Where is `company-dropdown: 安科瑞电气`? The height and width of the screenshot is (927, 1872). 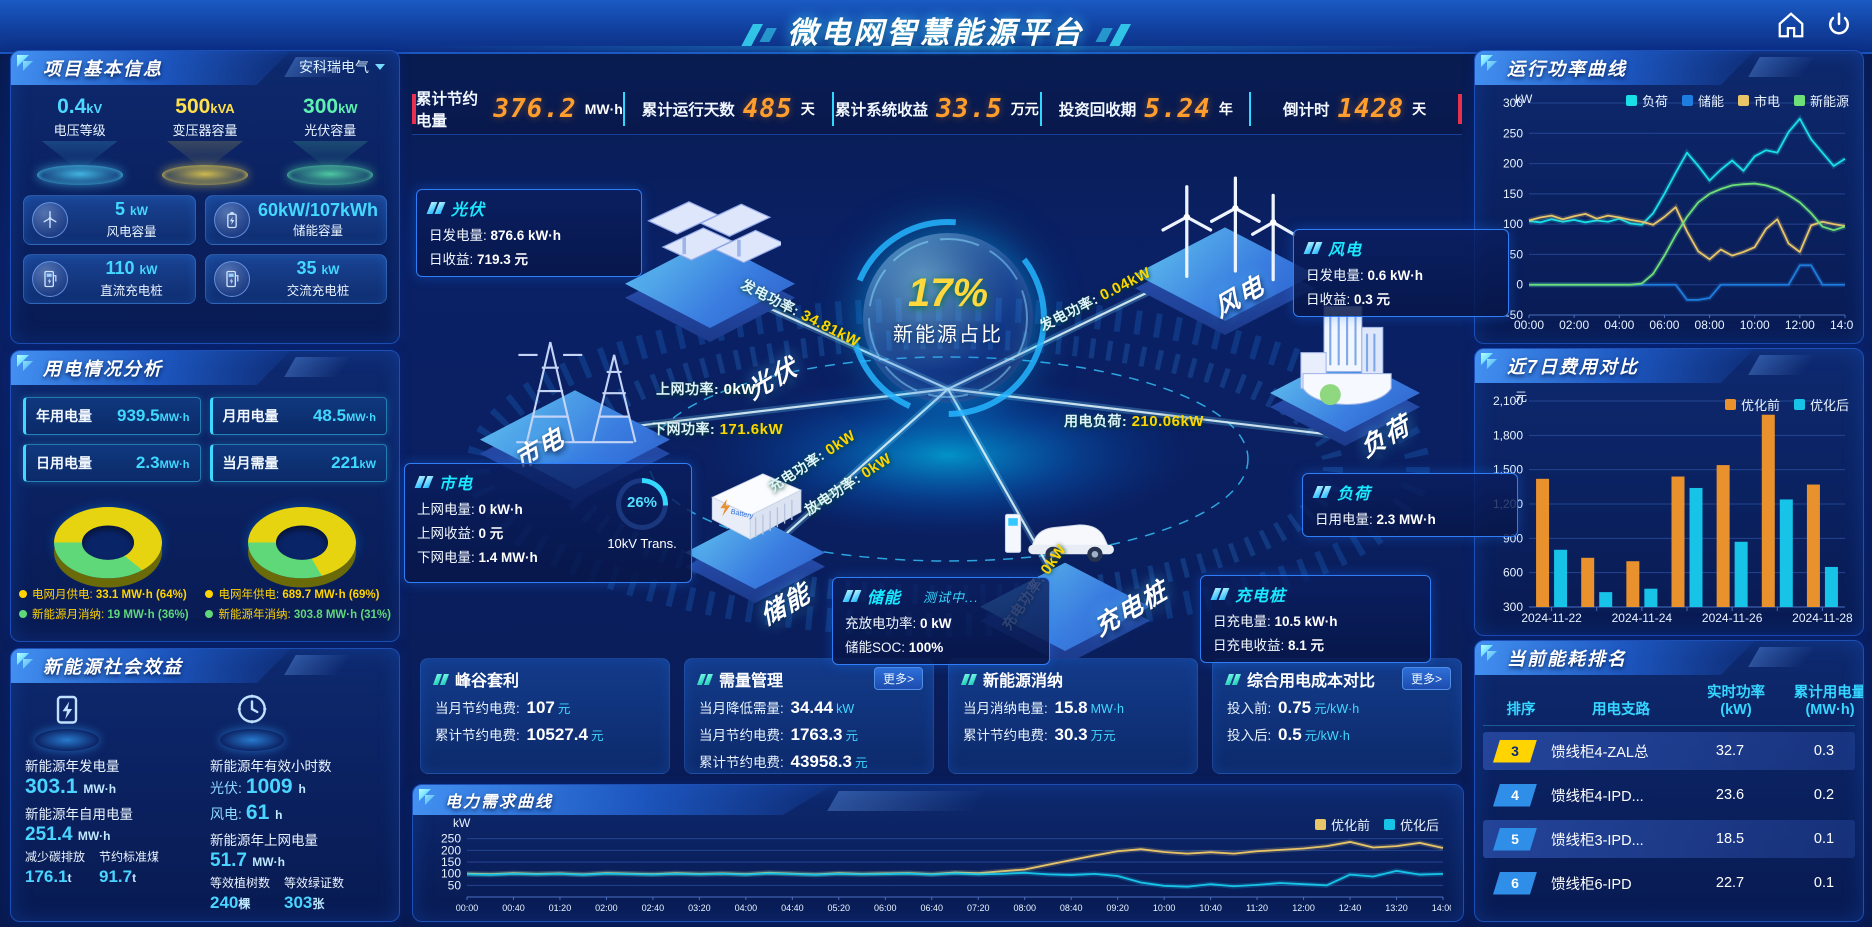
company-dropdown: 安科瑞电气 is located at coordinates (342, 67).